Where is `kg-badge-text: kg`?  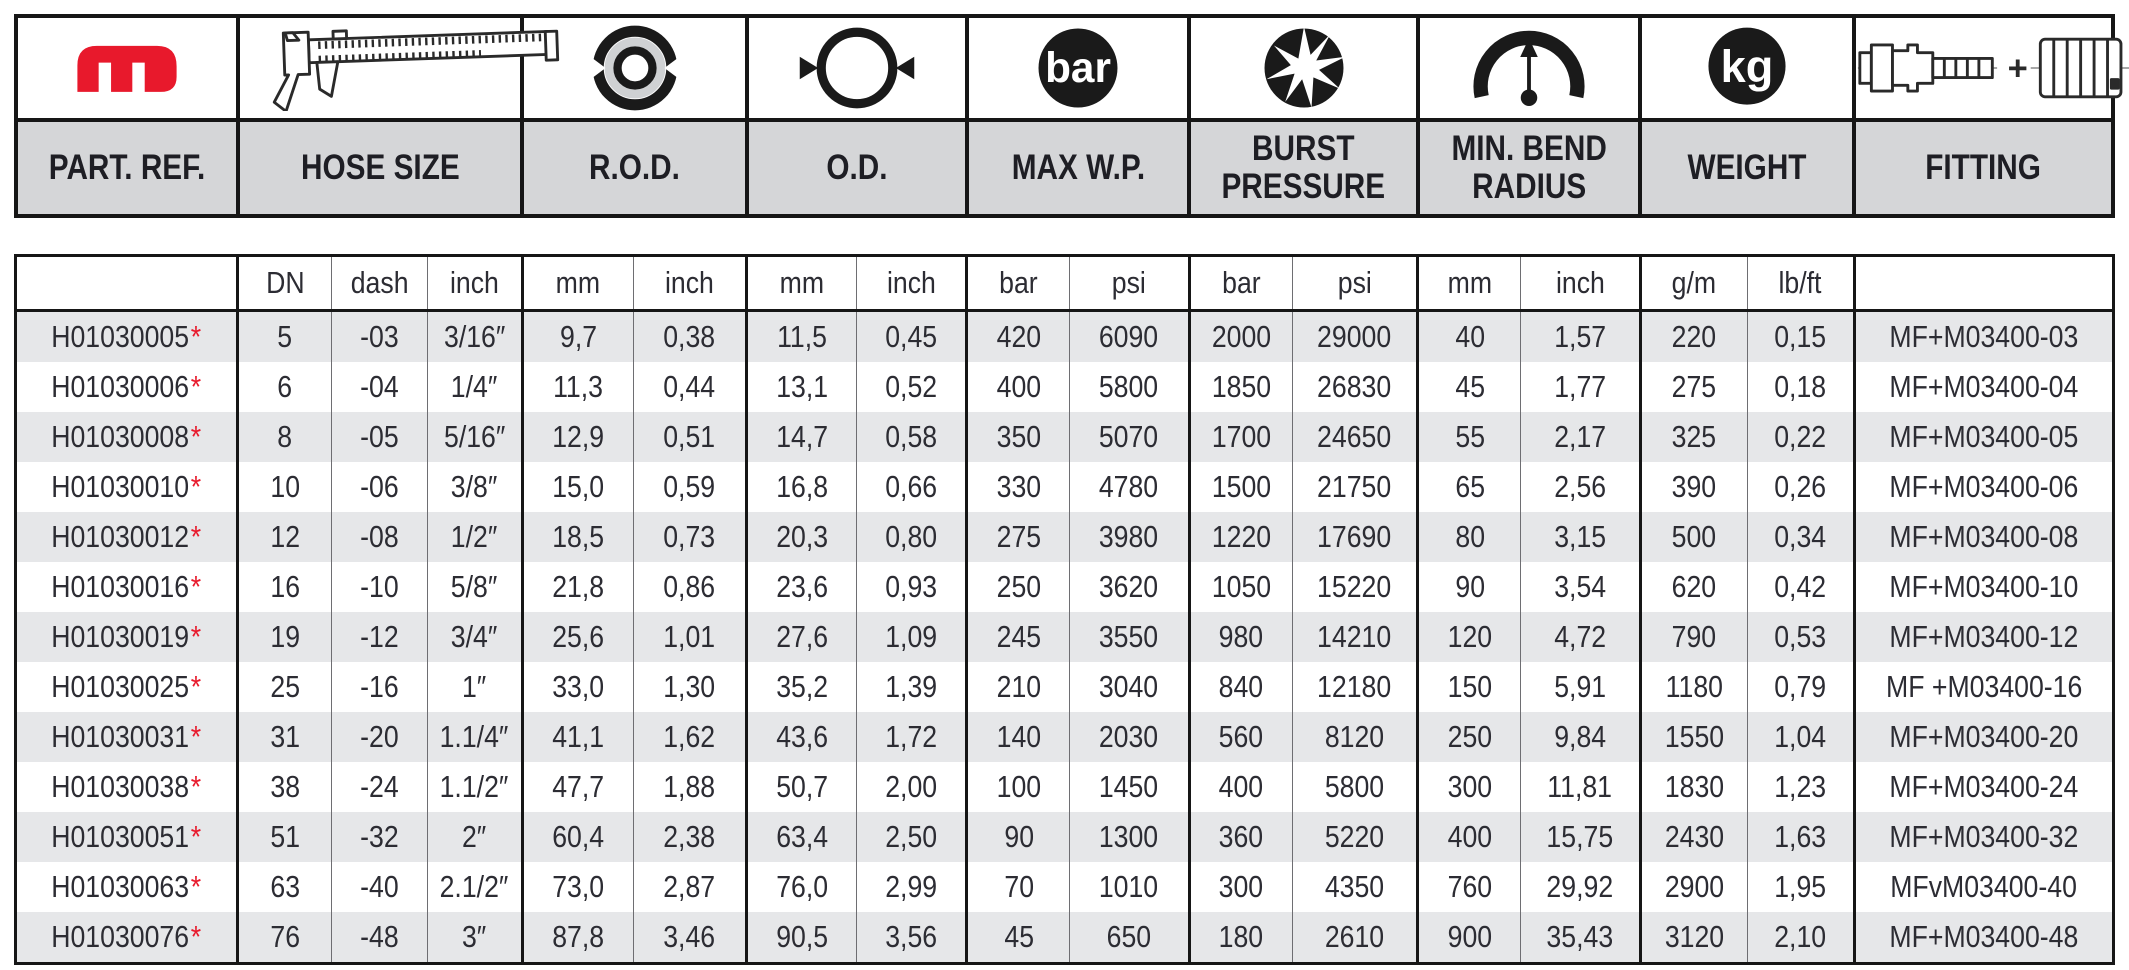
kg-badge-text: kg is located at coordinates (1747, 66).